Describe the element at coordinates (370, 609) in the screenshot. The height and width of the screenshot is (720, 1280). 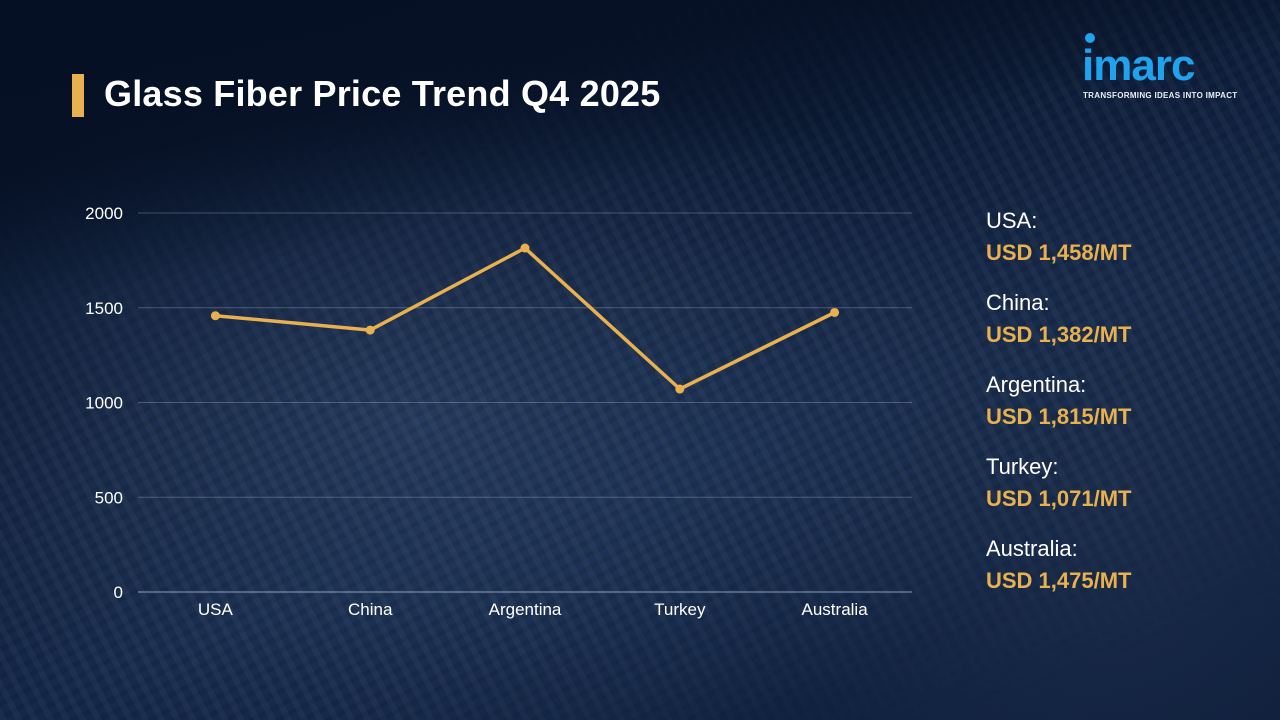
I see `x-tick-label: China` at that location.